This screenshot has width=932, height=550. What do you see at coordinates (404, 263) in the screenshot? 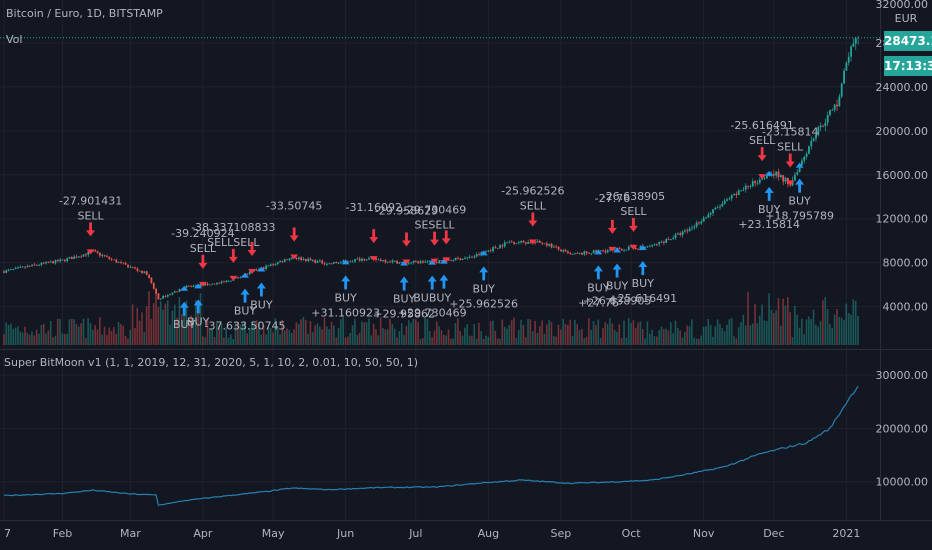
I see `buy-marker` at bounding box center [404, 263].